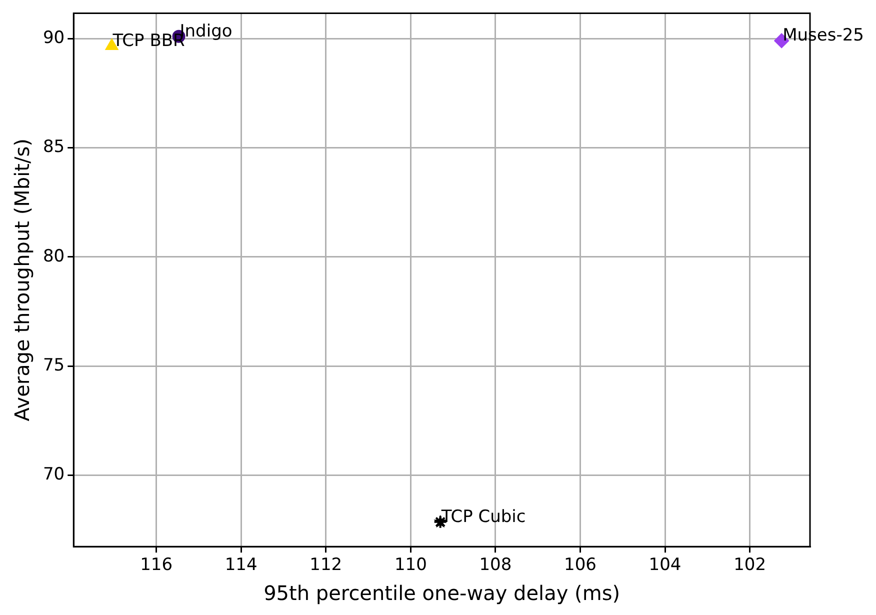 This screenshot has width=876, height=615. Describe the element at coordinates (53, 365) in the screenshot. I see `y-tick-label: 75` at that location.